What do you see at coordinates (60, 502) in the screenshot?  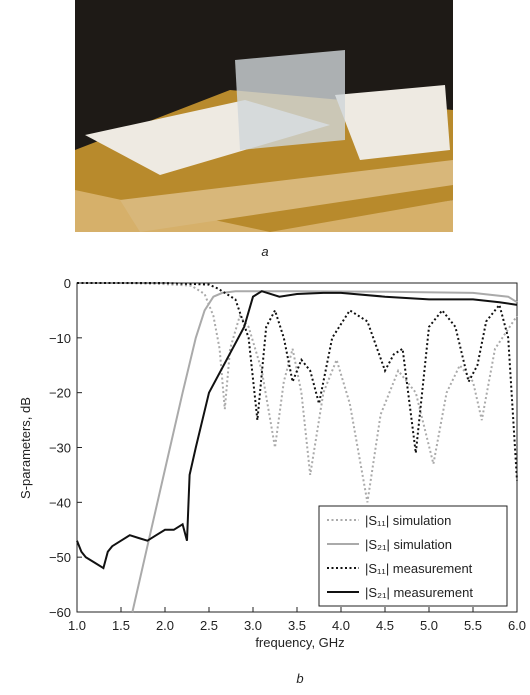 I see `y-tick-label: −40` at bounding box center [60, 502].